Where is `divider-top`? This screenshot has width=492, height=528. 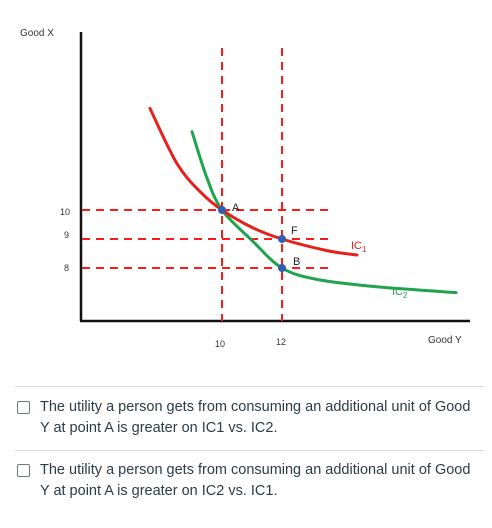 divider-top is located at coordinates (249, 386).